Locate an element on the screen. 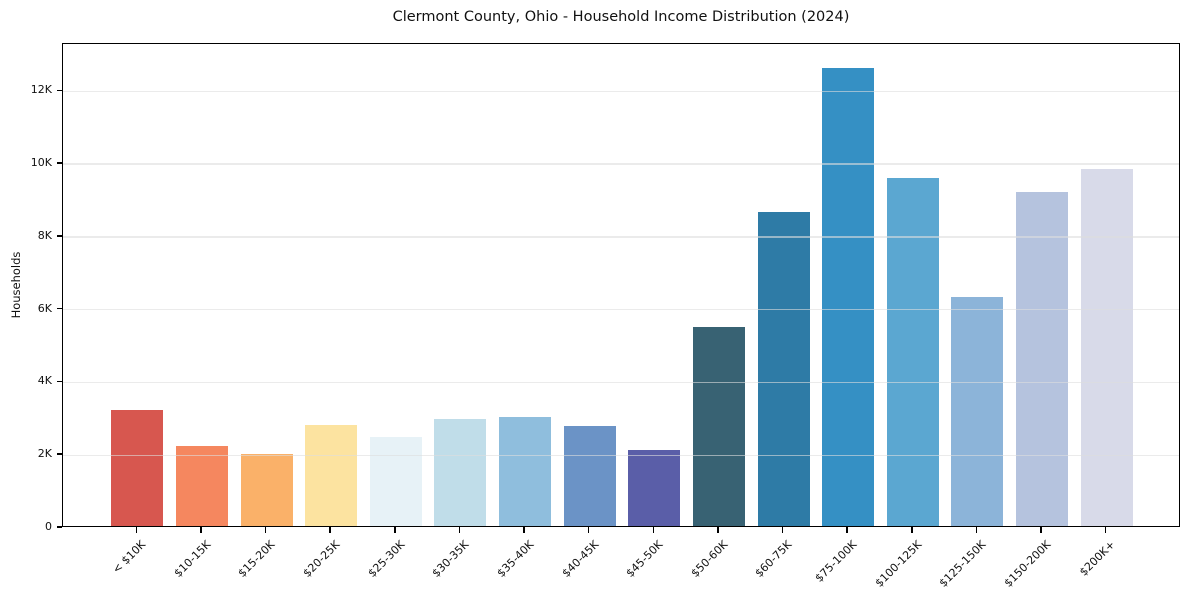  x-tick-label: $15-20K is located at coordinates (256, 559).